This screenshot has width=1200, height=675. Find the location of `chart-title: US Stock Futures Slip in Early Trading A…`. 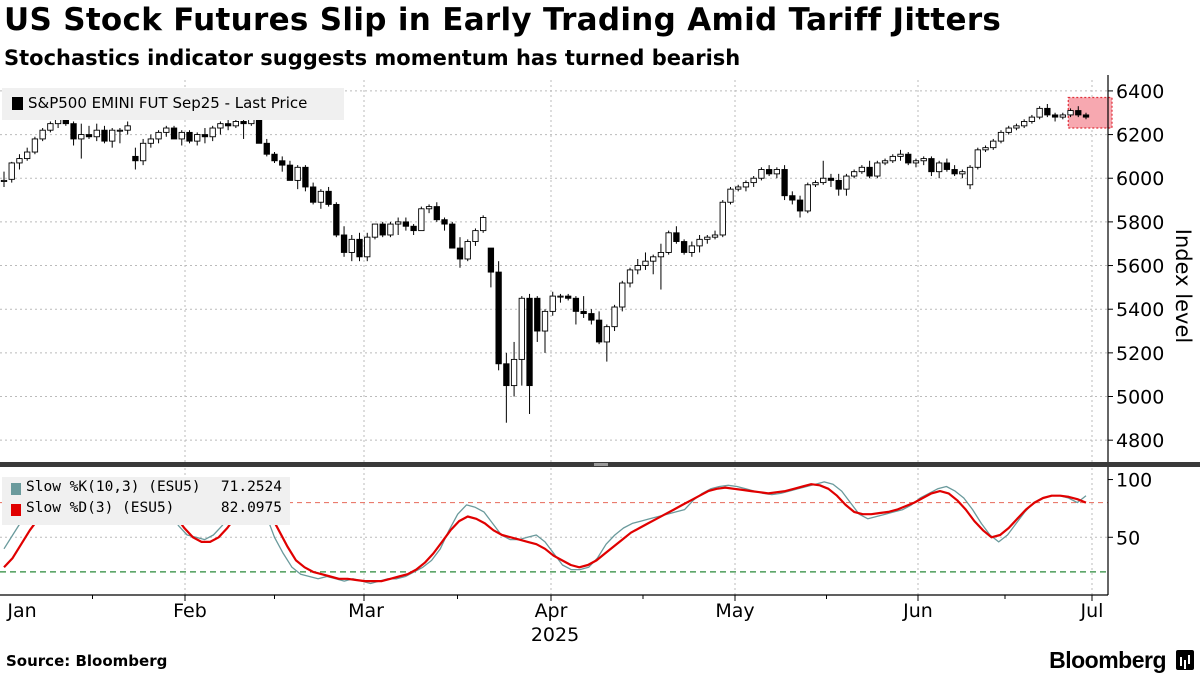

chart-title: US Stock Futures Slip in Early Trading A… is located at coordinates (503, 20).